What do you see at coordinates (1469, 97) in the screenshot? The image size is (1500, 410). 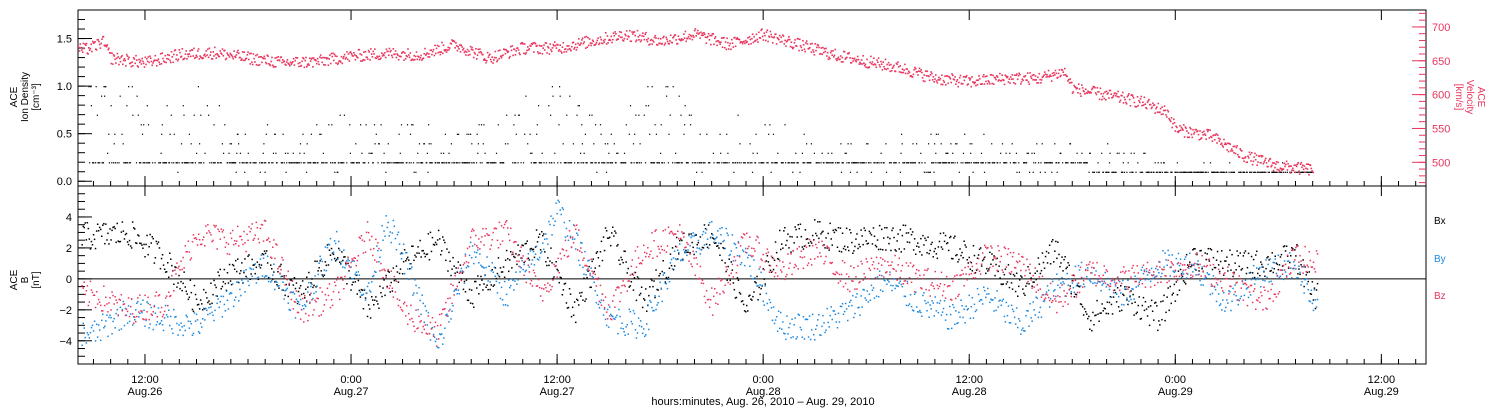 I see `velocity-axis-title-line2: Velocity` at bounding box center [1469, 97].